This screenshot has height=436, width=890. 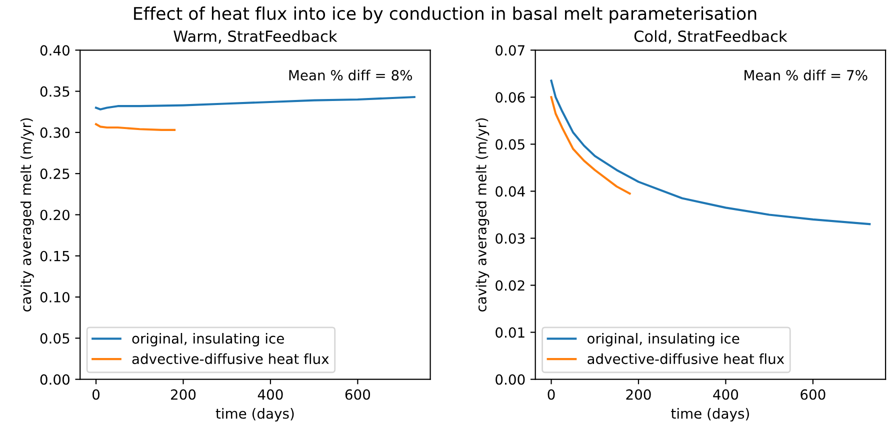 What do you see at coordinates (55, 132) in the screenshot?
I see `y-tick-label: 0.30` at bounding box center [55, 132].